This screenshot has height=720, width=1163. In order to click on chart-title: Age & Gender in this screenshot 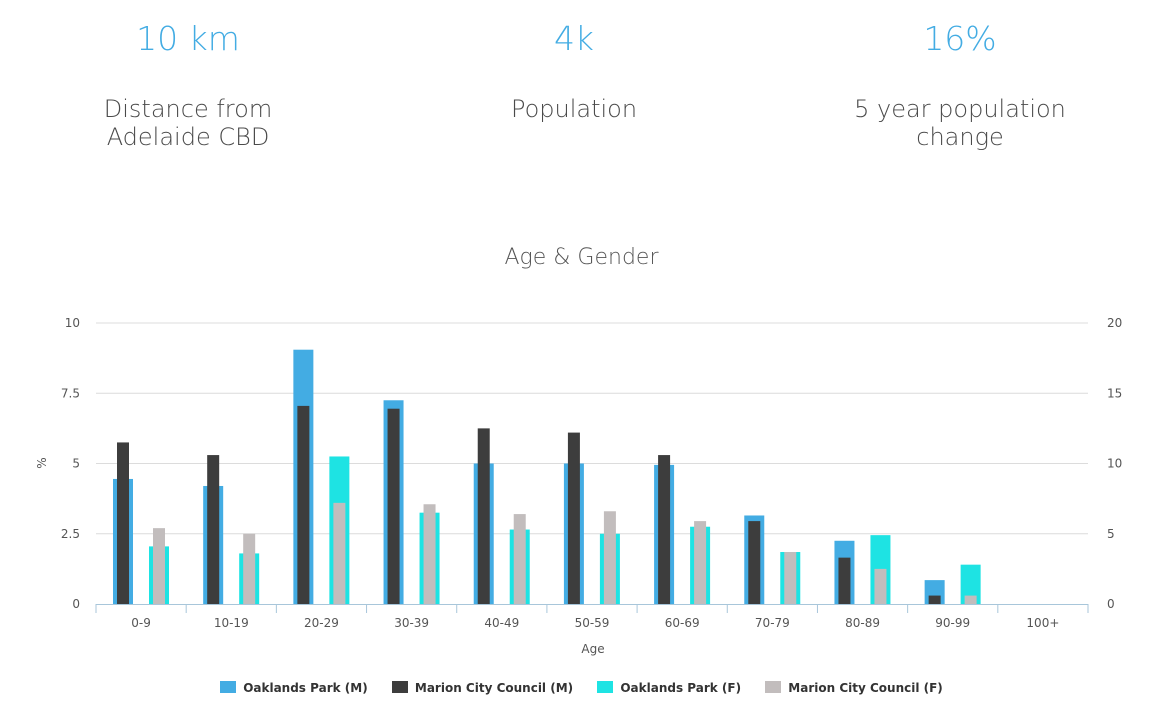, I will do `click(581, 257)`.